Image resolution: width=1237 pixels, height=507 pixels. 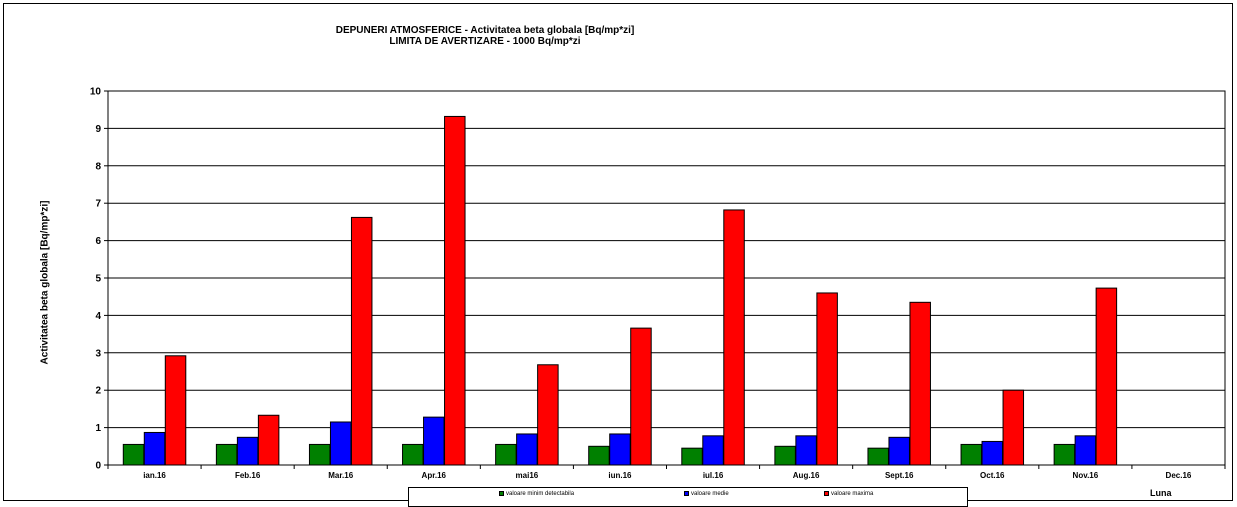 I want to click on legend-swatch-mean, so click(x=686, y=493).